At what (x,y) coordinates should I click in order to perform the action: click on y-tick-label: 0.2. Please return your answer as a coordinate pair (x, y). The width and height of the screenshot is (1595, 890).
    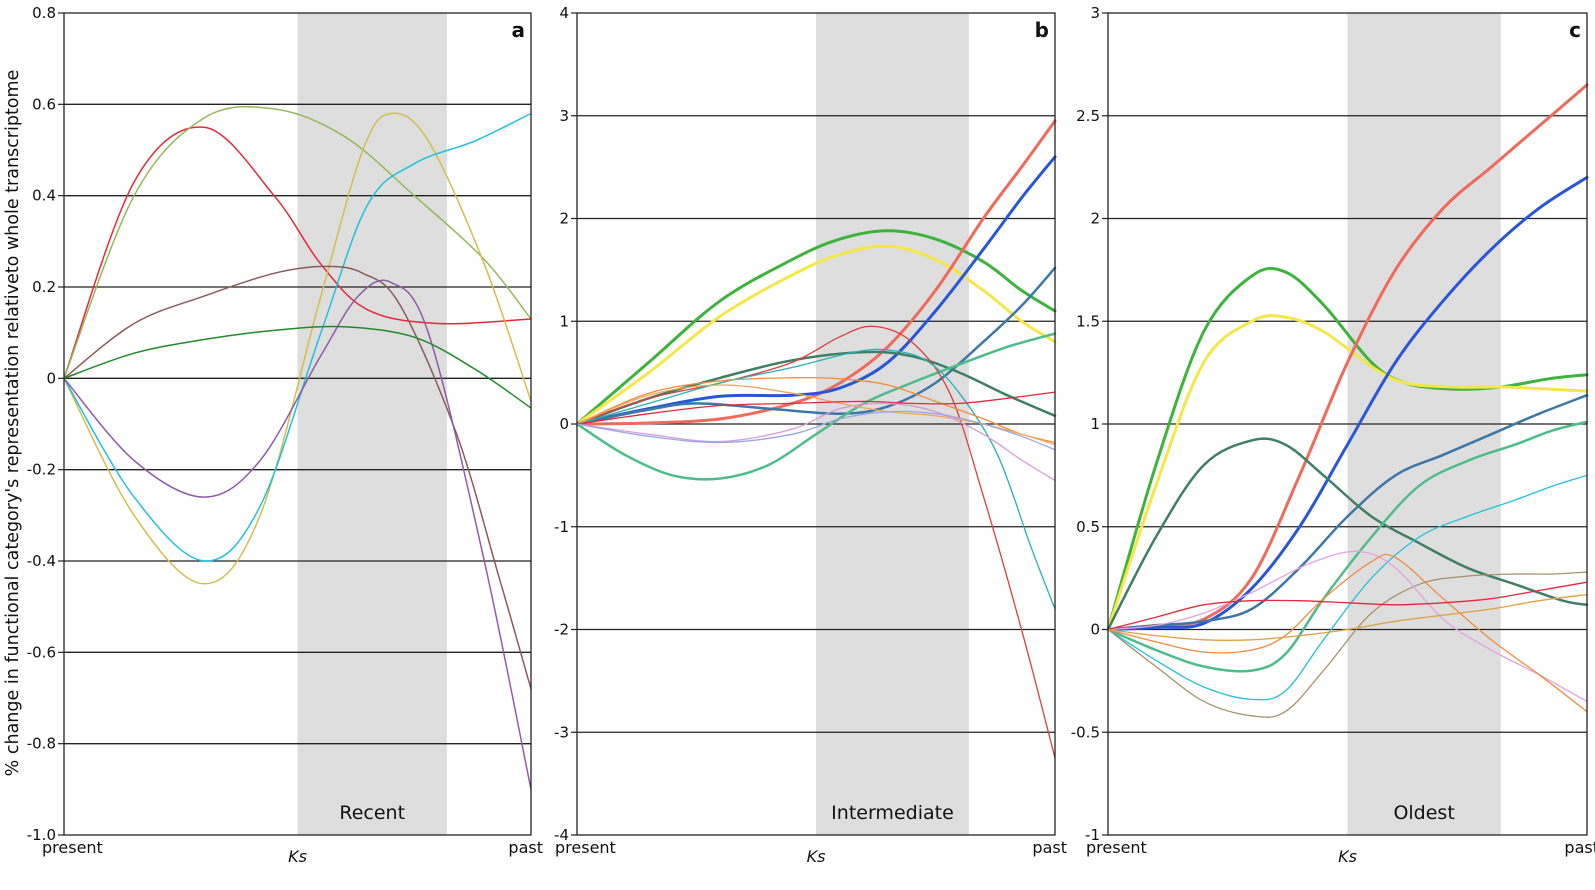
    Looking at the image, I should click on (44, 287).